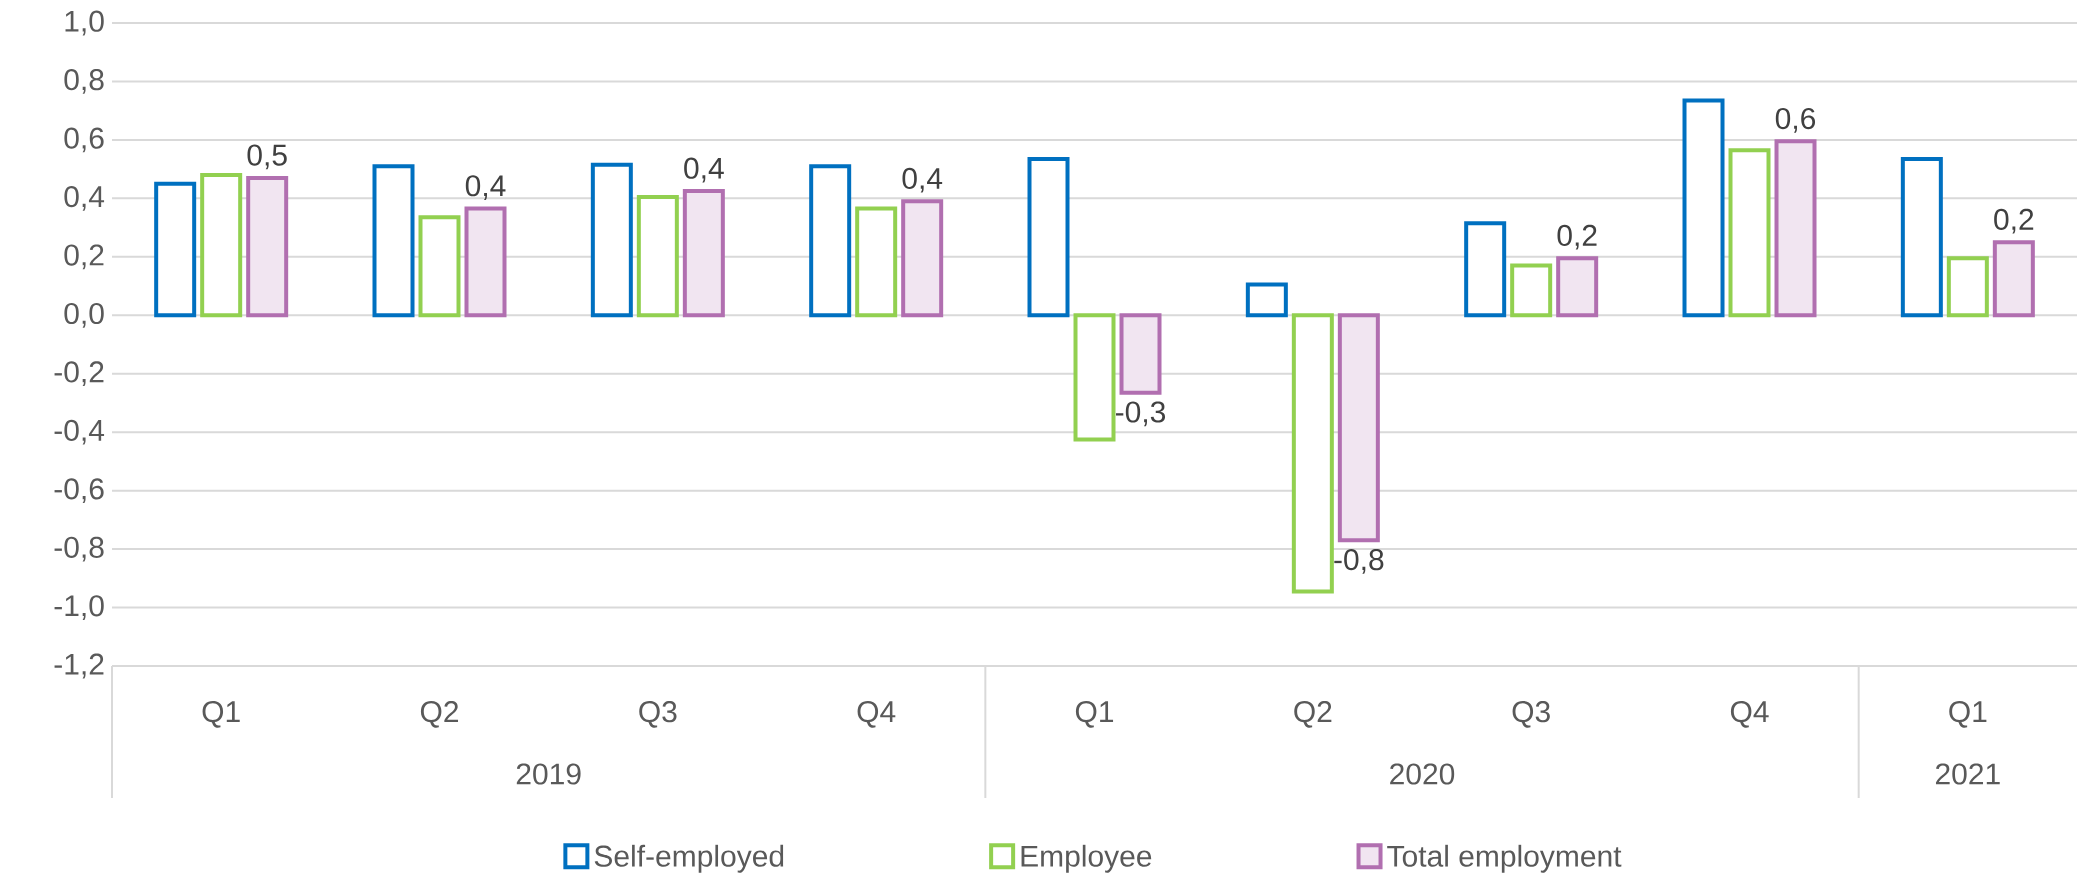 The height and width of the screenshot is (879, 2077). What do you see at coordinates (84, 81) in the screenshot?
I see `y-tick-label: 0,8` at bounding box center [84, 81].